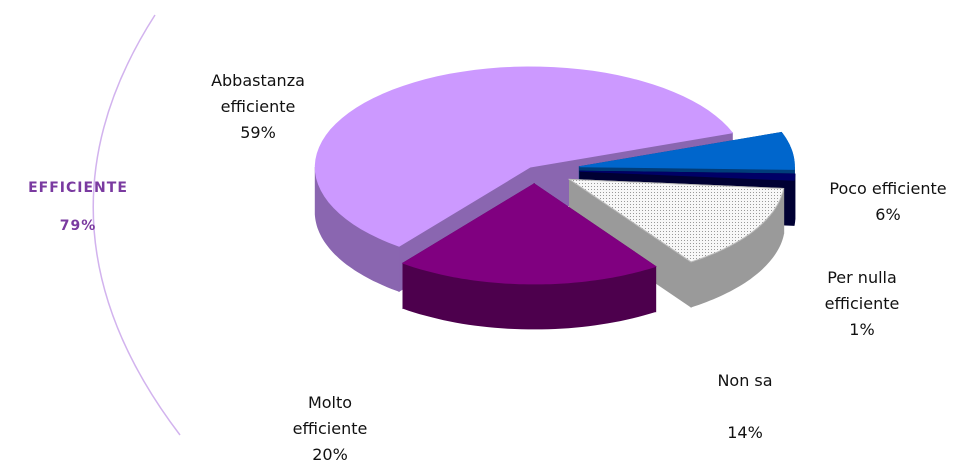 The width and height of the screenshot is (968, 462). I want to click on slice-label: Non sa, so click(745, 380).